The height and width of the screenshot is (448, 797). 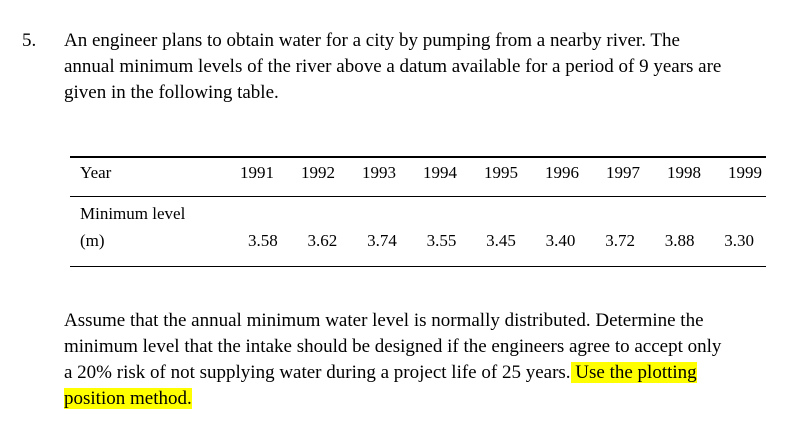 What do you see at coordinates (568, 372) in the screenshot?
I see `paragraph-period: .` at bounding box center [568, 372].